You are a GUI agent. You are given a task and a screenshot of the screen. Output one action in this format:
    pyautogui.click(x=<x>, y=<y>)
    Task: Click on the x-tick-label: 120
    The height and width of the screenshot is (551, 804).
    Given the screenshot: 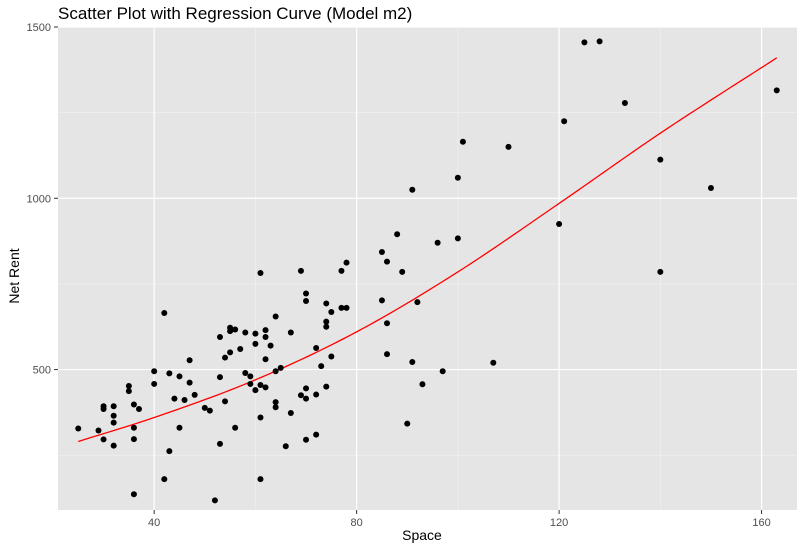 What is the action you would take?
    pyautogui.click(x=559, y=523)
    